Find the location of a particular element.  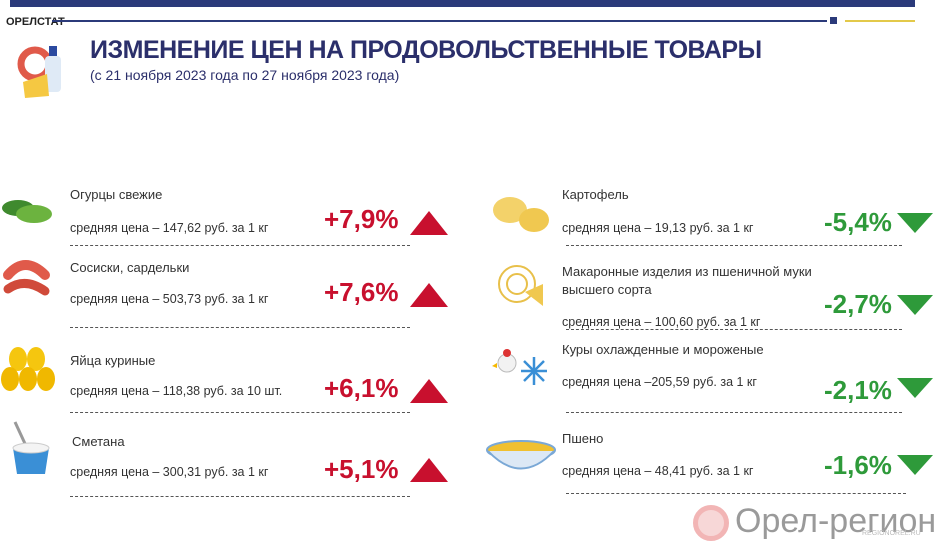

eggs-icon is located at coordinates (28, 369).